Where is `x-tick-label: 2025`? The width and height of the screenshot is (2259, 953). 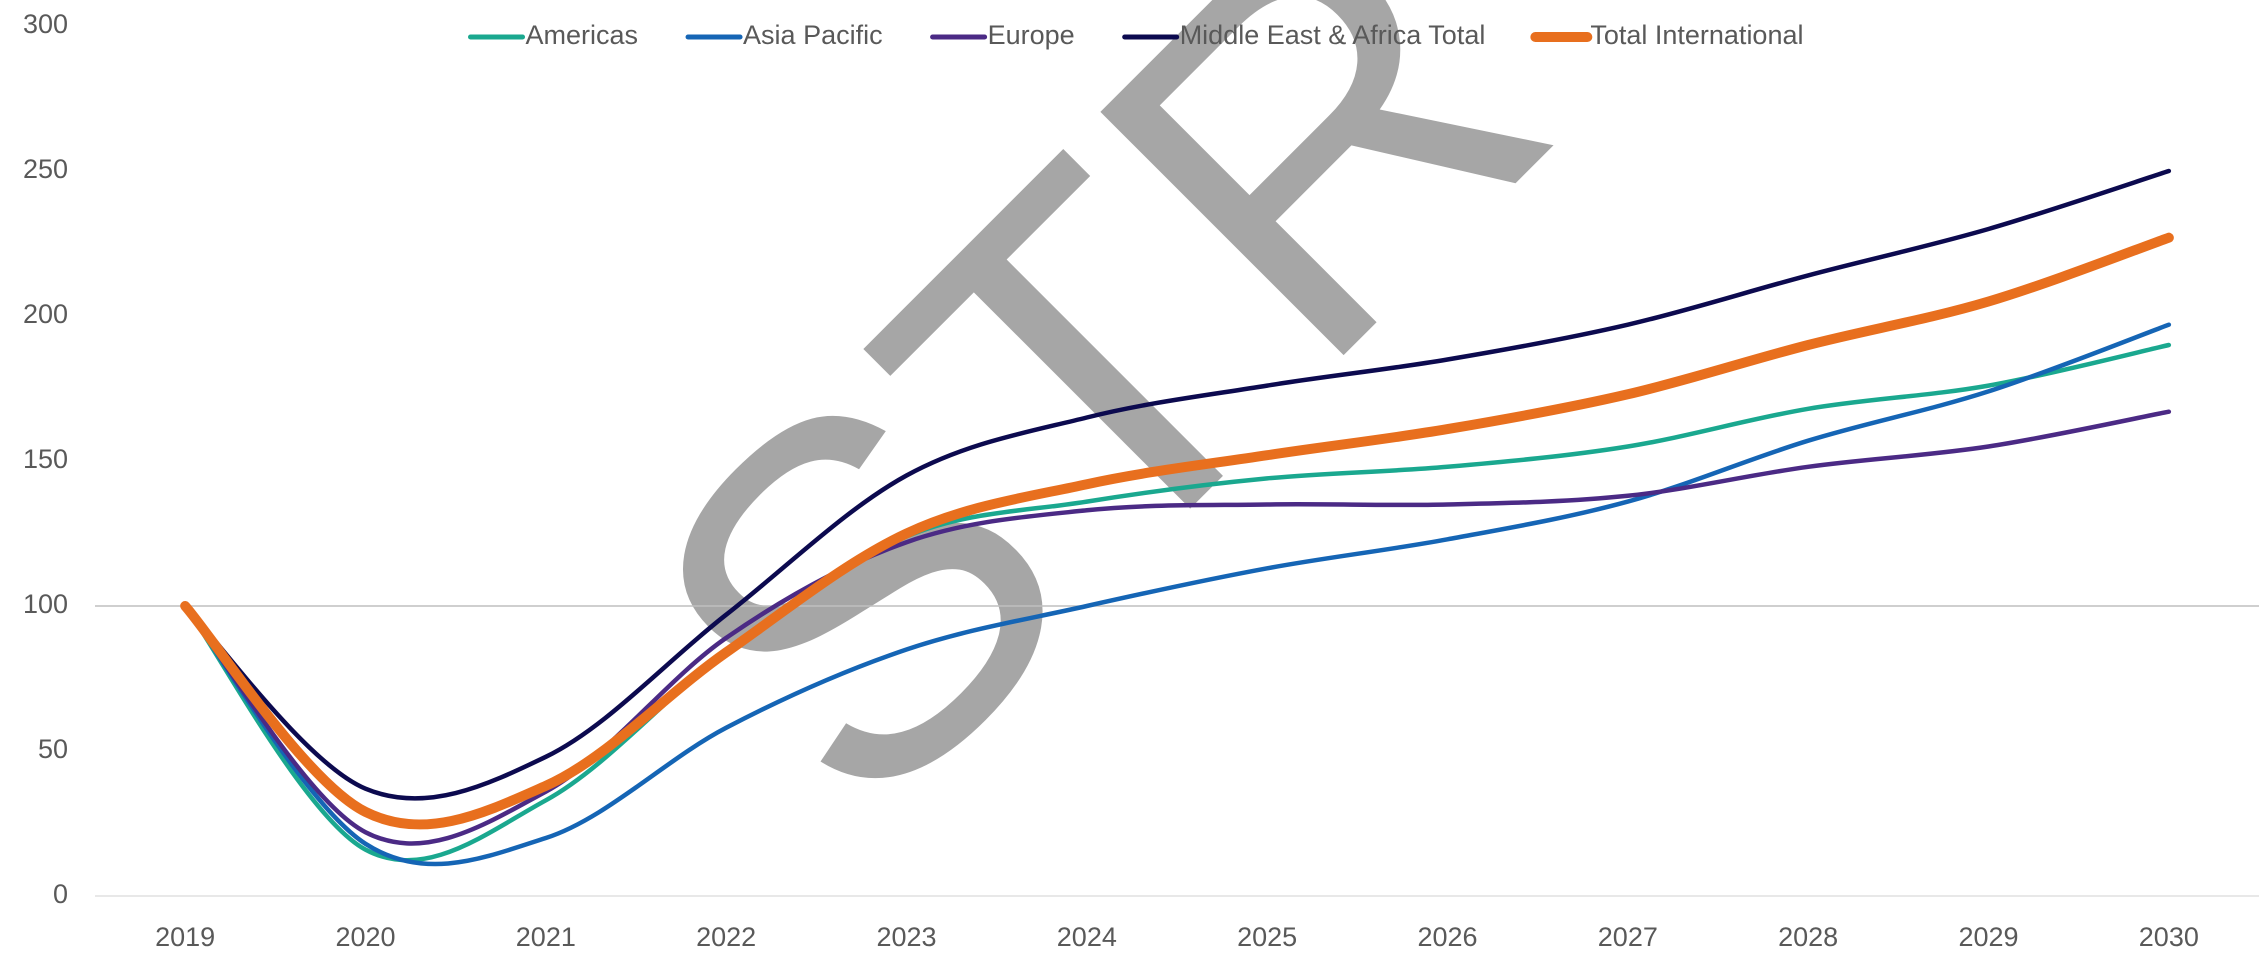 x-tick-label: 2025 is located at coordinates (1267, 937).